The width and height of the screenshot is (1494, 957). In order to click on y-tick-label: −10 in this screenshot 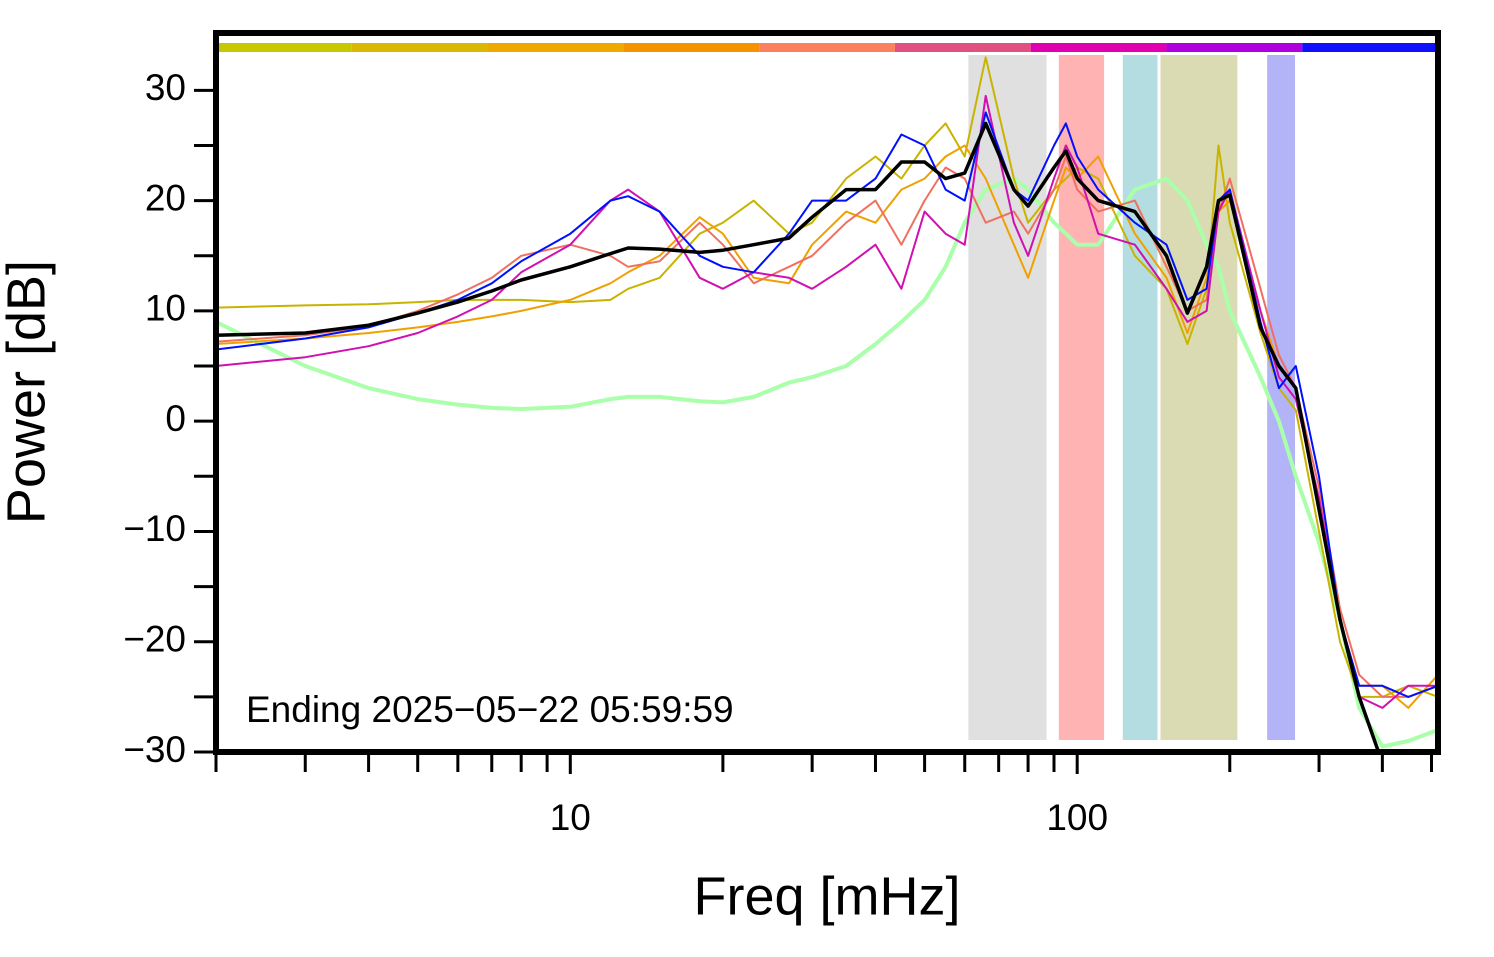, I will do `click(154, 528)`.